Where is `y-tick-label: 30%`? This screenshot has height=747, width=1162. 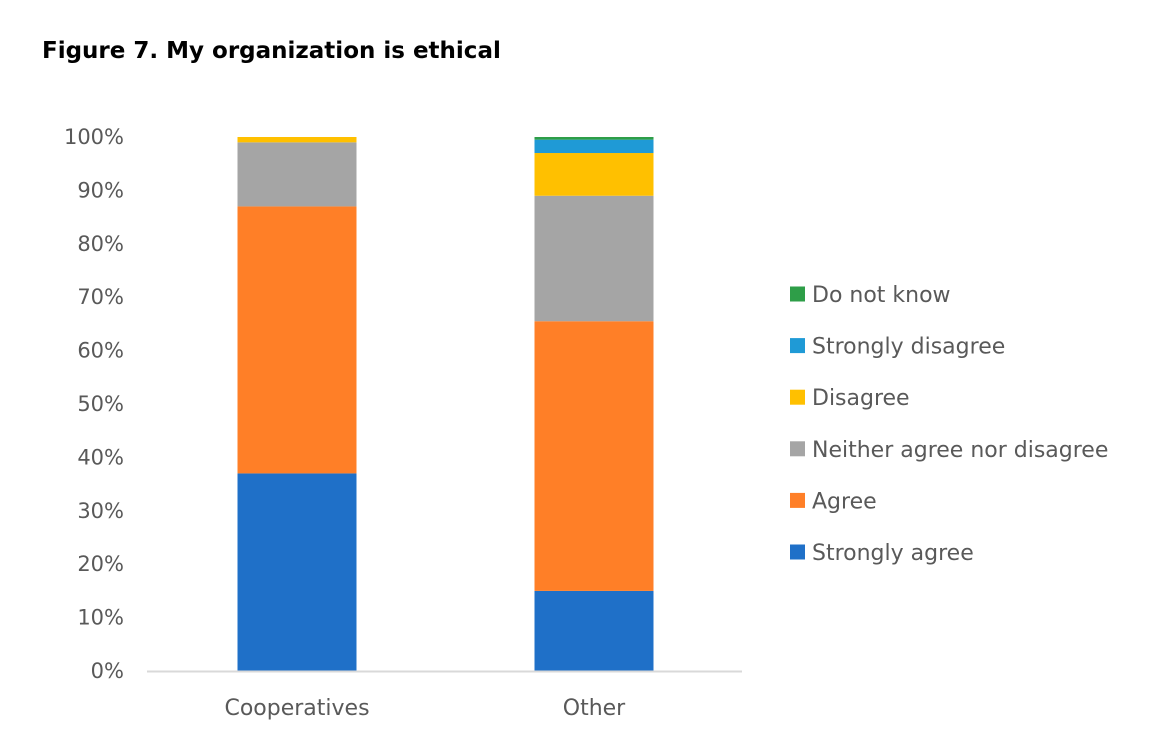 y-tick-label: 30% is located at coordinates (100, 511).